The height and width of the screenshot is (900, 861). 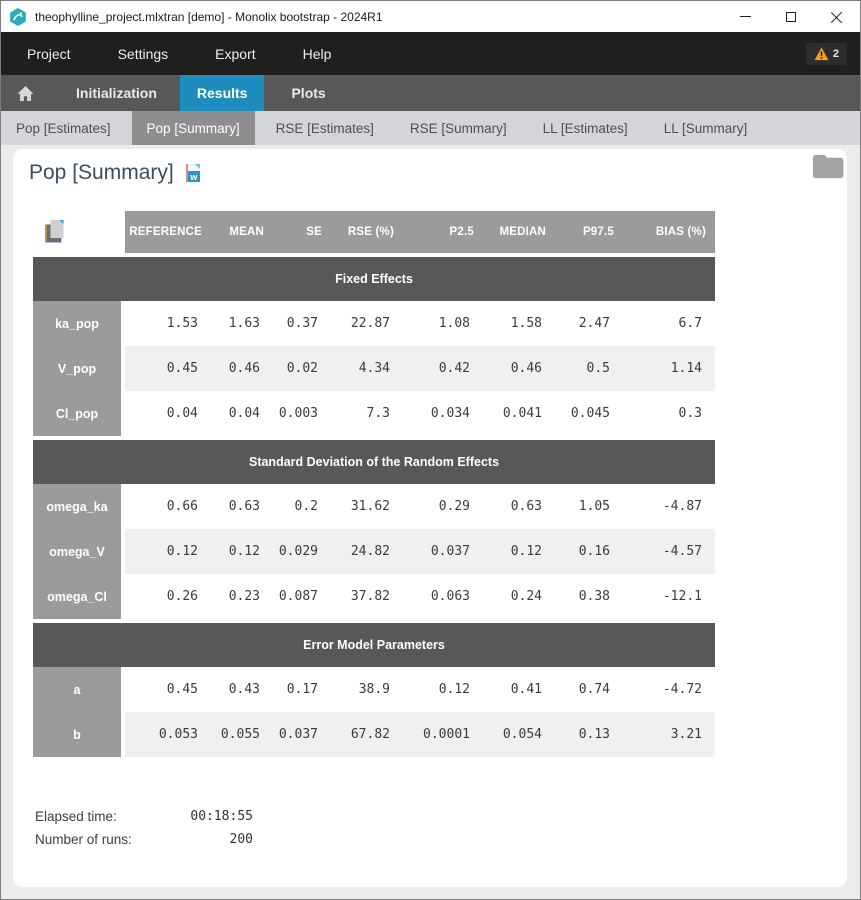 I want to click on table-cell: 0.029, so click(x=302, y=551).